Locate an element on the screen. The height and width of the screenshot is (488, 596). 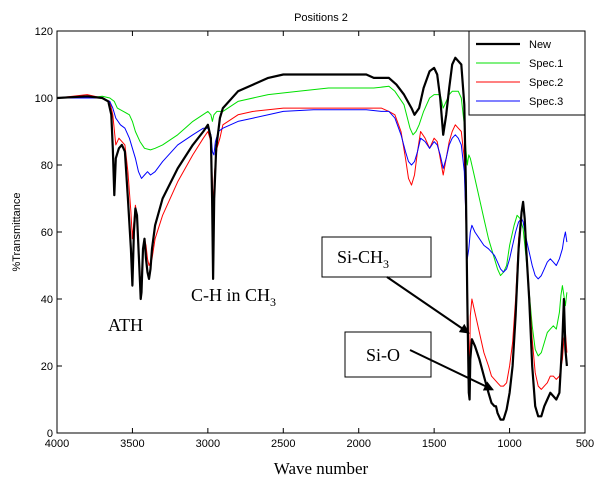
y-axis-label-group: %Transmittance is located at coordinates (17, 231).